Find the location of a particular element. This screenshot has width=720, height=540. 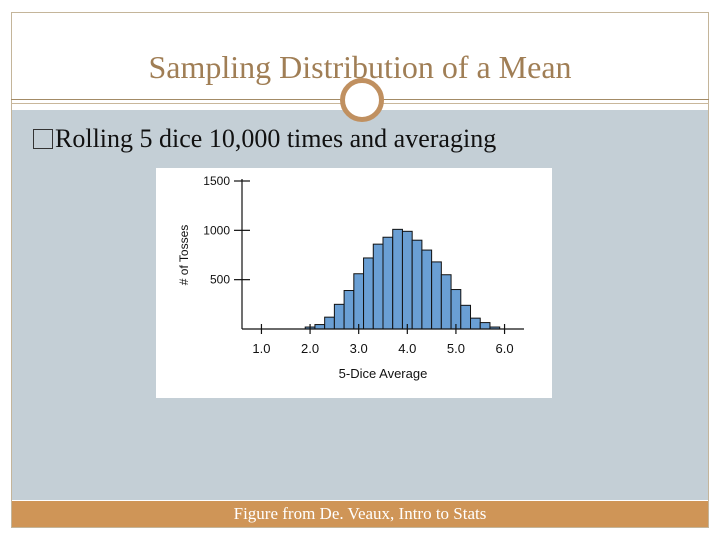

footer-bar: Figure from De. Veaux, Intro to Stats is located at coordinates (360, 514).